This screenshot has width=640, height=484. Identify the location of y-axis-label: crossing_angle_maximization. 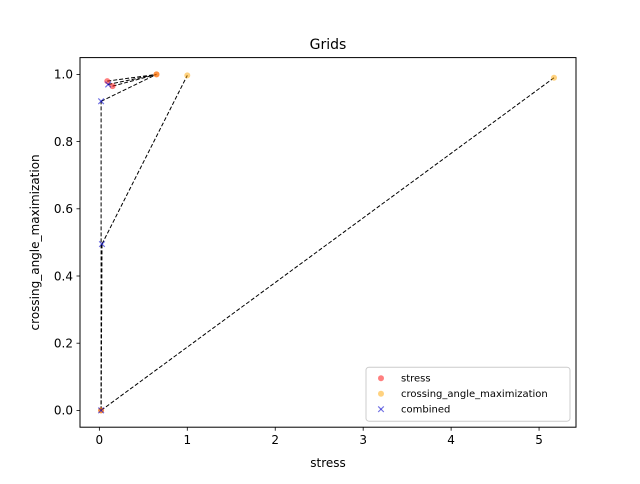
(35, 242).